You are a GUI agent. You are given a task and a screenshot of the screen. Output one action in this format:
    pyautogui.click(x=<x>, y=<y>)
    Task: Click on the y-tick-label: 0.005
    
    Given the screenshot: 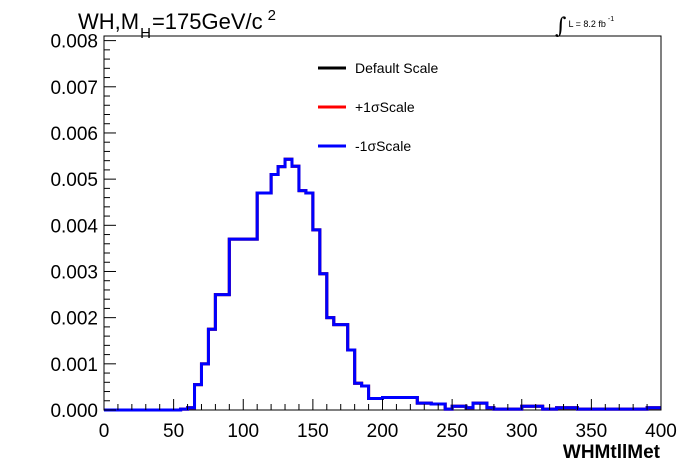 What is the action you would take?
    pyautogui.click(x=74, y=180)
    